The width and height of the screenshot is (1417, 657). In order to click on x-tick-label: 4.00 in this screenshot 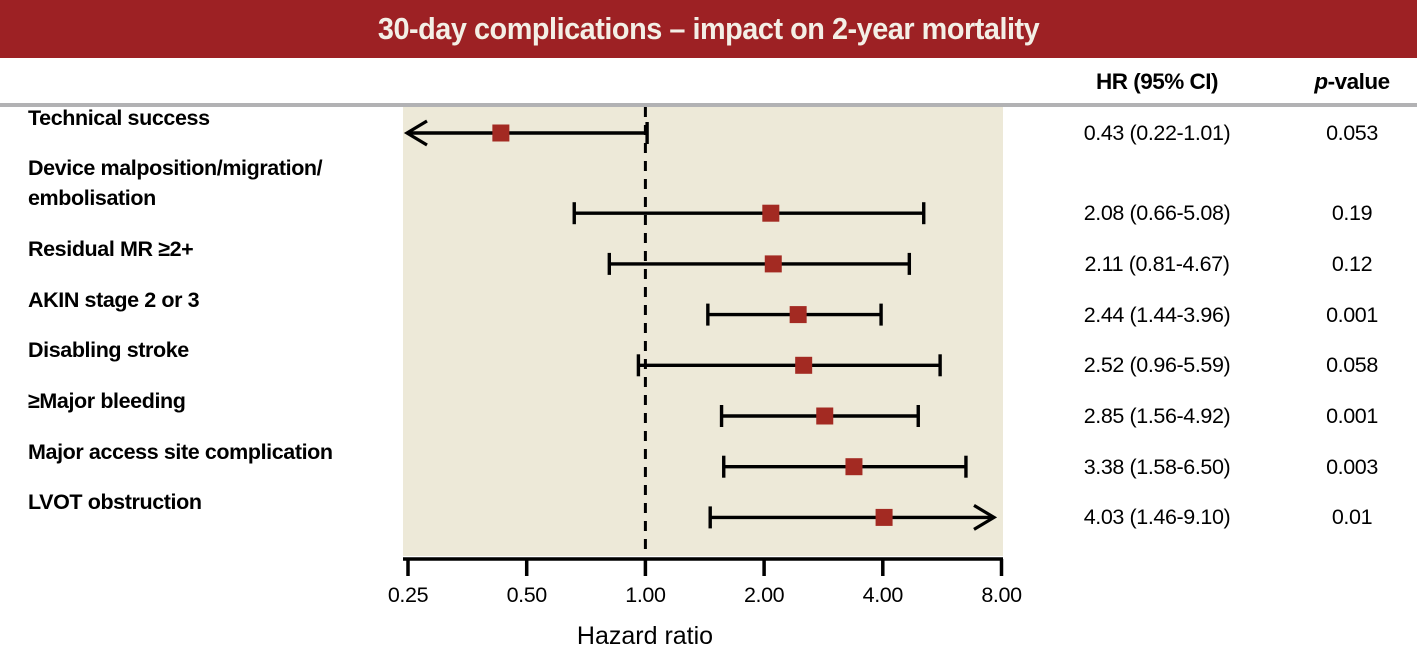, I will do `click(883, 595)`.